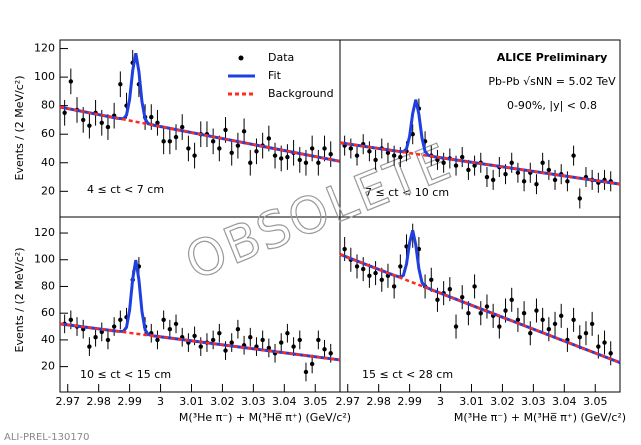  Describe the element at coordinates (160, 401) in the screenshot. I see `x-tick-label: 3` at that location.